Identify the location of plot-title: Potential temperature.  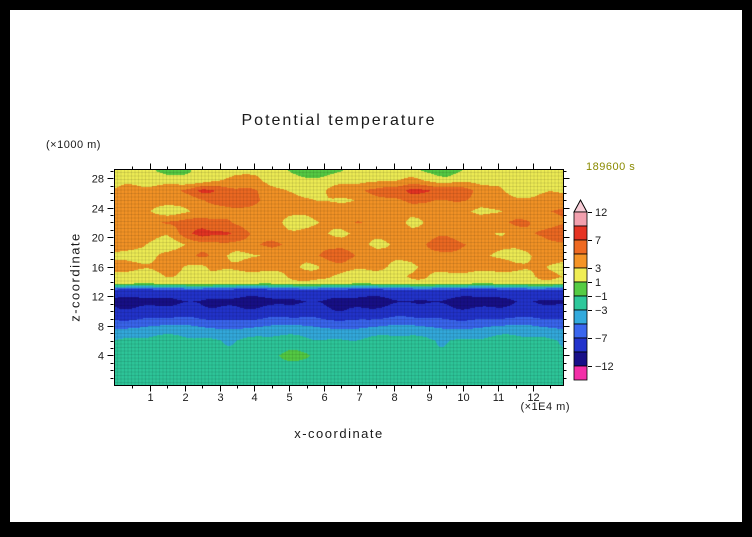
(339, 120).